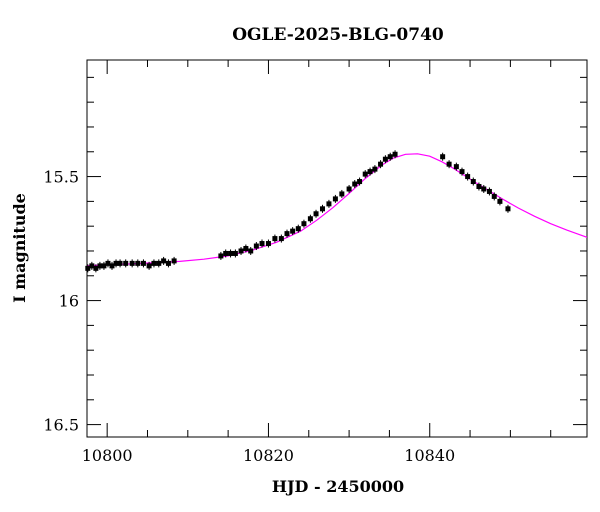 The width and height of the screenshot is (600, 512). I want to click on chart-title: OGLE-2025-BLG-0740, so click(338, 35).